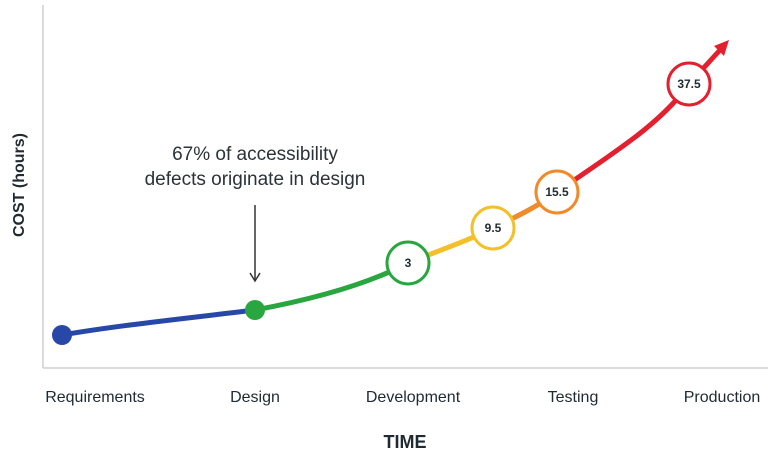 This screenshot has width=768, height=451. What do you see at coordinates (95, 397) in the screenshot?
I see `stage-label: Requirements` at bounding box center [95, 397].